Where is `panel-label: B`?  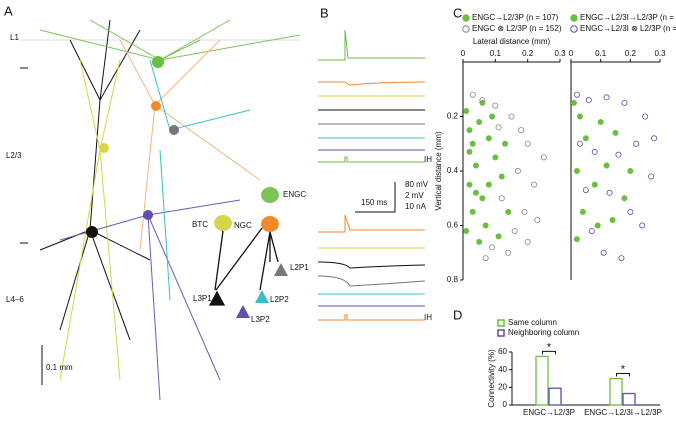 panel-label: B is located at coordinates (324, 12).